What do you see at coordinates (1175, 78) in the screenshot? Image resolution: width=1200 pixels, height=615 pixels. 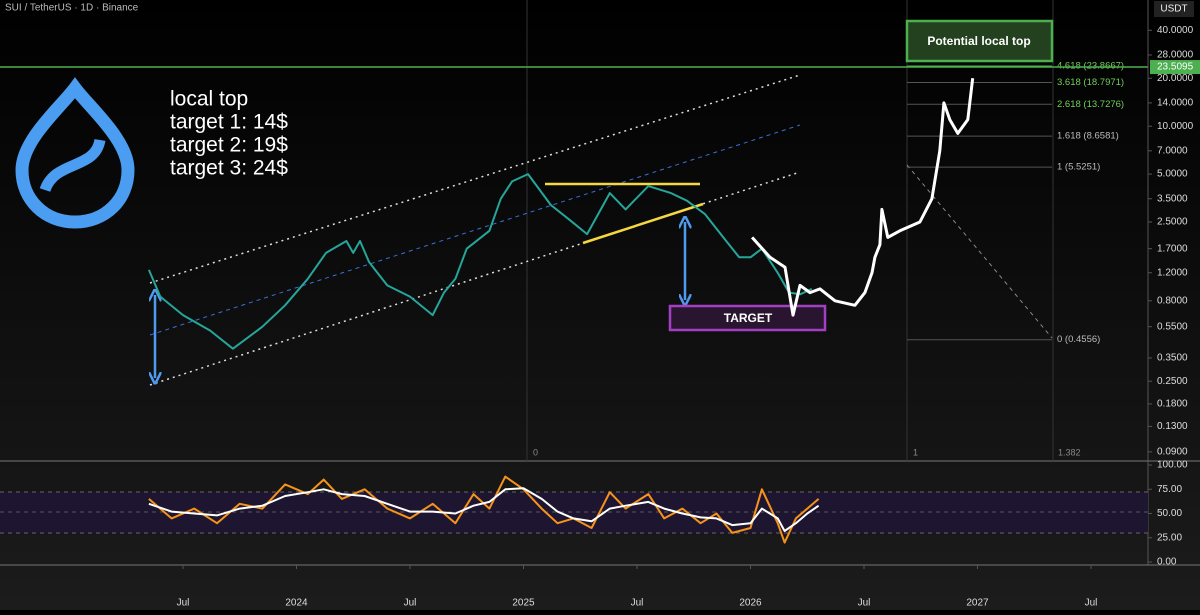 I see `y-tick-label: 20.0000` at bounding box center [1175, 78].